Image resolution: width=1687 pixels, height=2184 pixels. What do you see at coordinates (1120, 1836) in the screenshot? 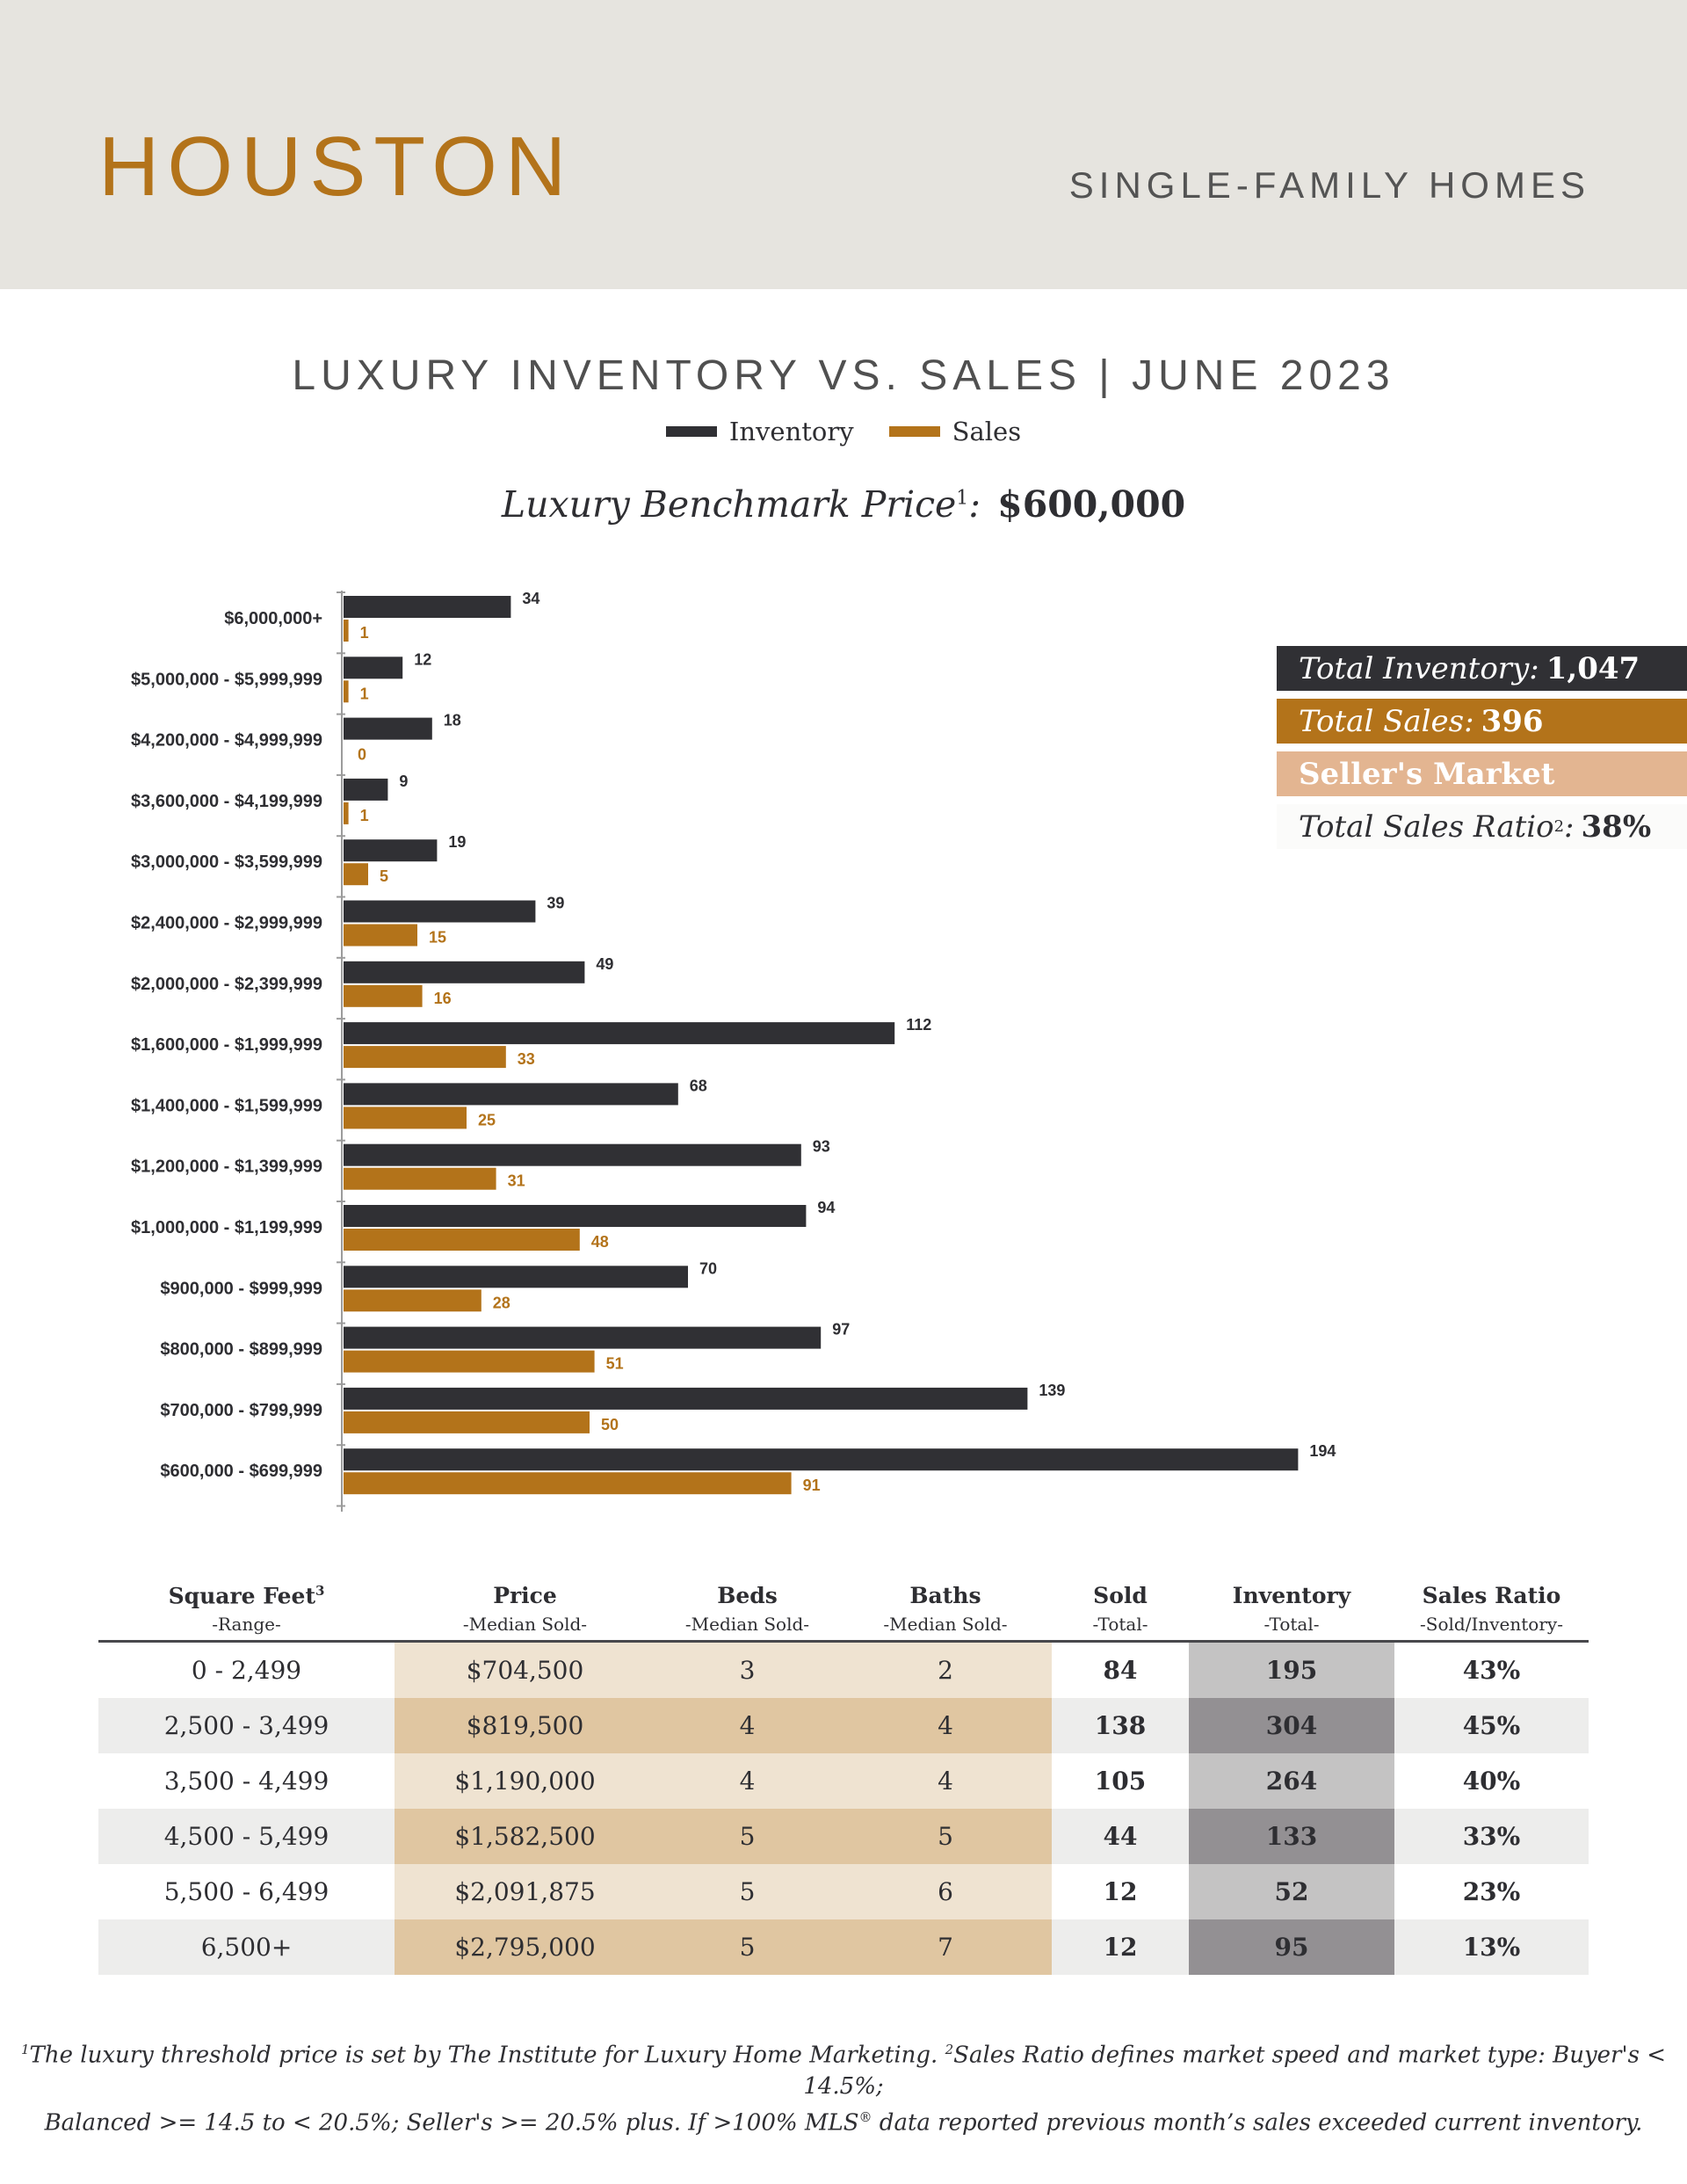
I see `table-cell: 44` at bounding box center [1120, 1836].